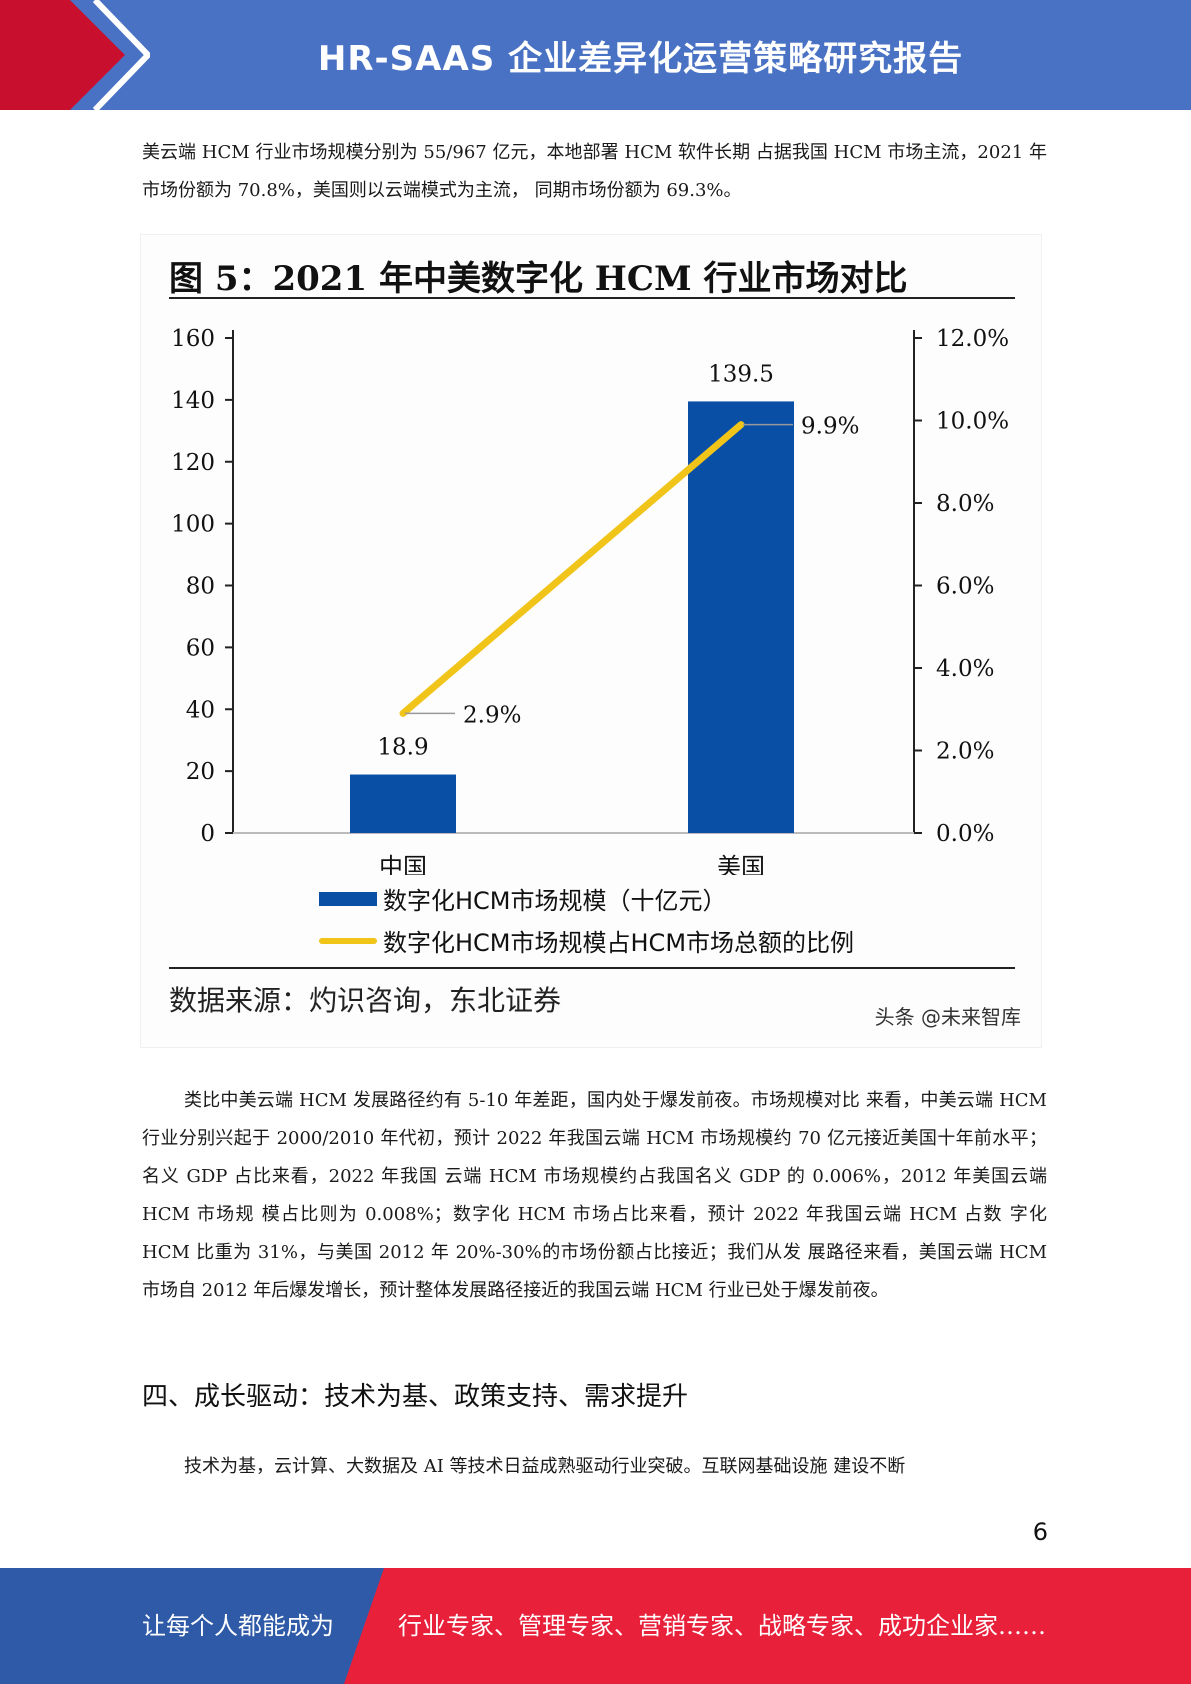 This screenshot has width=1191, height=1684. I want to click on y-right-tick-label: 2.0%, so click(965, 752).